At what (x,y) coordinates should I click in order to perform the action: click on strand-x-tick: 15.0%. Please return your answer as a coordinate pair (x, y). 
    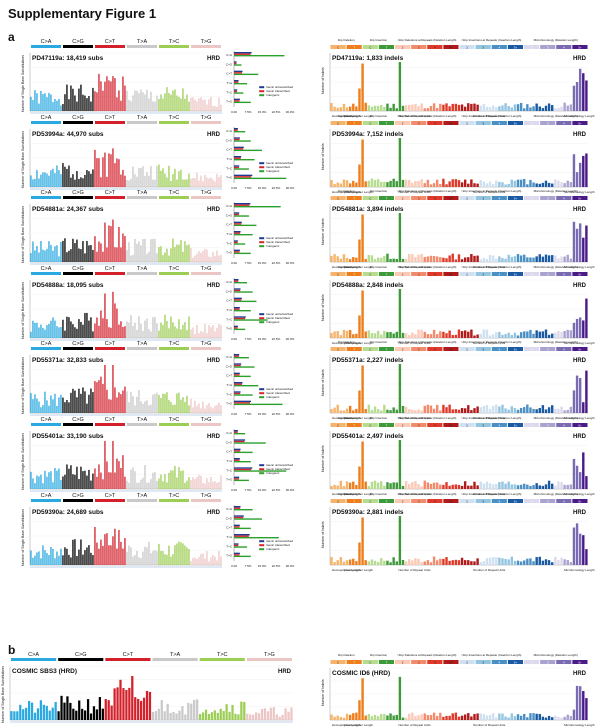
    Looking at the image, I should click on (262, 339).